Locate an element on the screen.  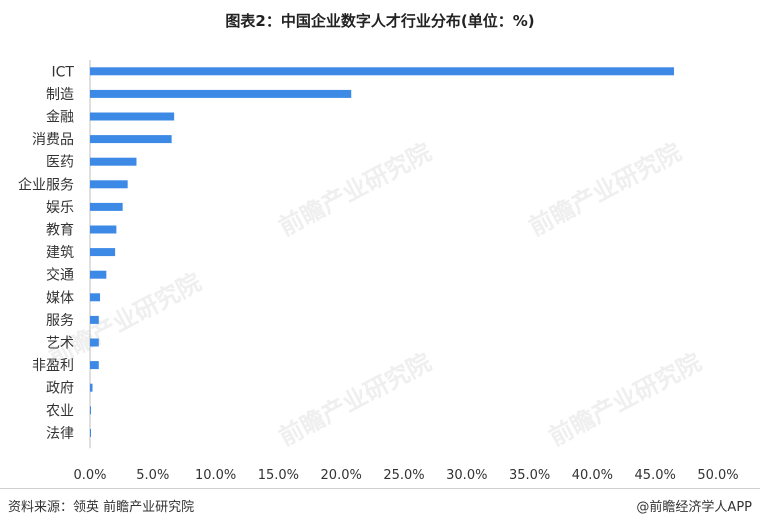
y-tick-label: 非盈利 is located at coordinates (53, 366).